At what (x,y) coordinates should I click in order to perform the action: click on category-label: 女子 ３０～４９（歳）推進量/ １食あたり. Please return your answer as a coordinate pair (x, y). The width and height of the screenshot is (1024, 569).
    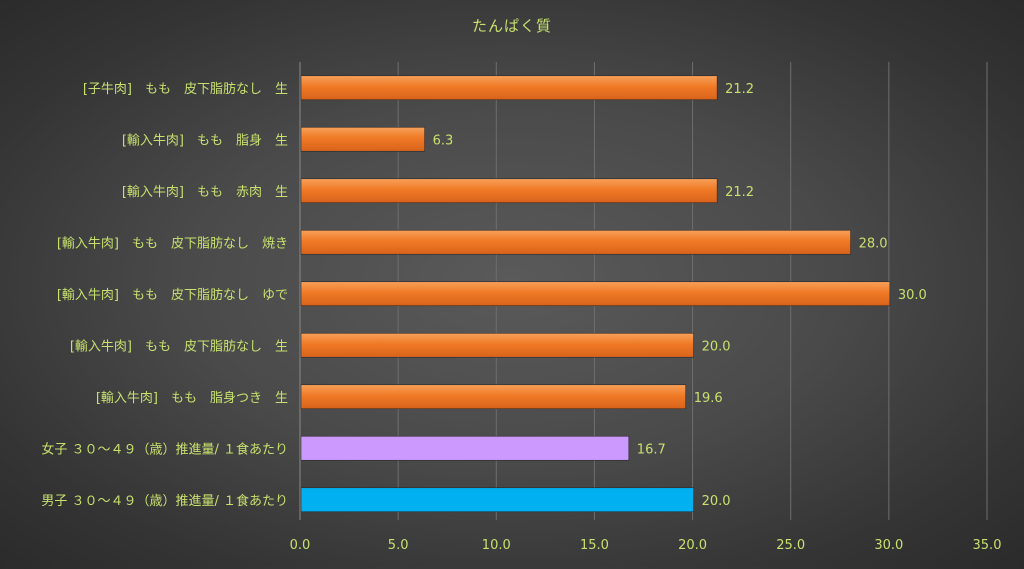
    Looking at the image, I should click on (164, 449).